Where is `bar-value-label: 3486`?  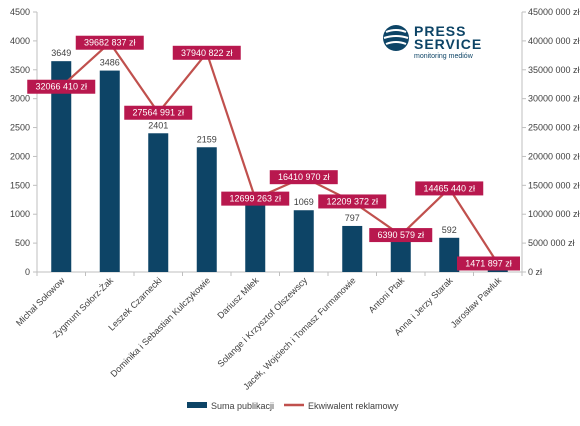 bar-value-label: 3486 is located at coordinates (110, 63).